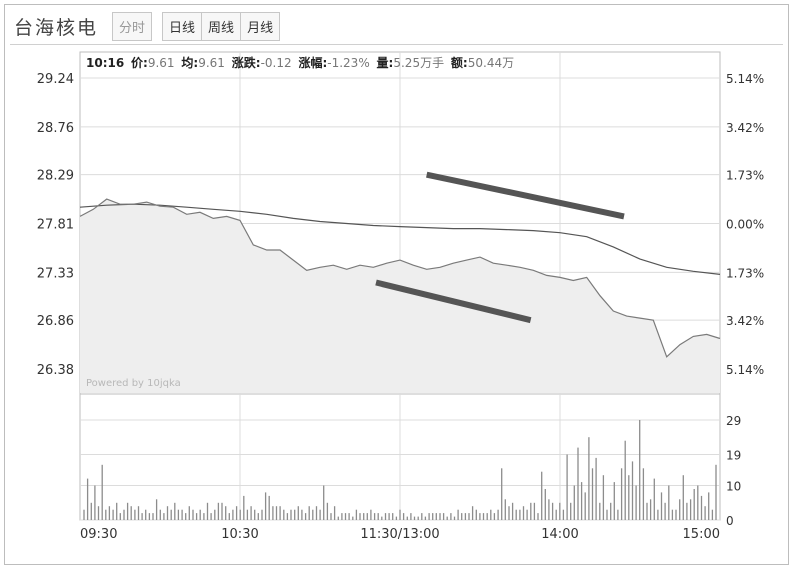  What do you see at coordinates (56, 27) in the screenshot?
I see `stock-name: 台海核电` at bounding box center [56, 27].